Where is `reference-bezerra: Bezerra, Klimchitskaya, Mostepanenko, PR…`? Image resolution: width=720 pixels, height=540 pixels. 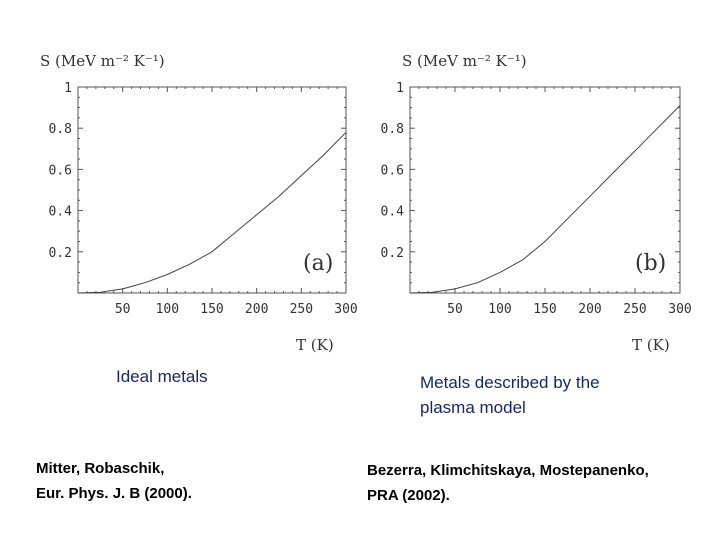 reference-bezerra: Bezerra, Klimchitskaya, Mostepanenko, PR… is located at coordinates (508, 483).